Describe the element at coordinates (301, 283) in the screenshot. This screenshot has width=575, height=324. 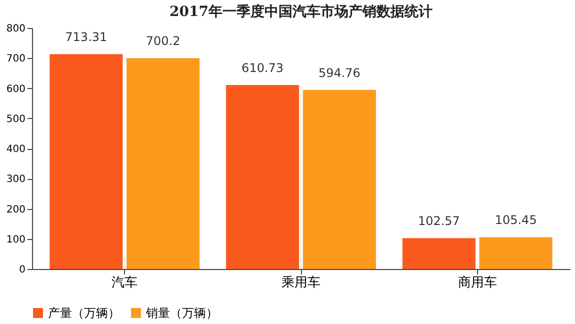
I see `x-tick-label: 乘用车` at that location.